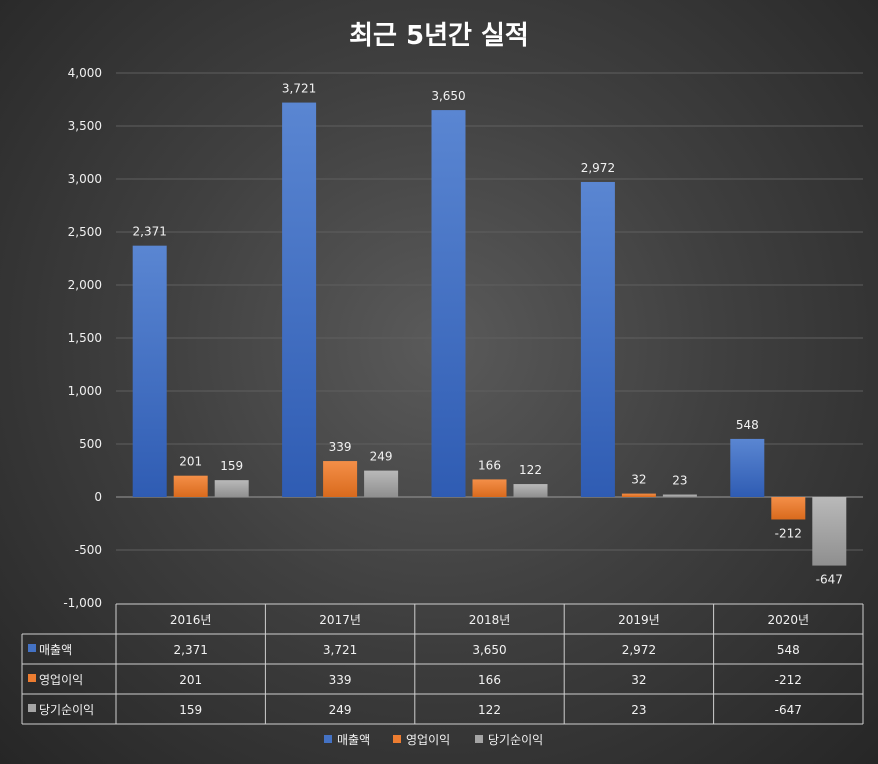  I want to click on legend-item: 영업이익, so click(428, 740).